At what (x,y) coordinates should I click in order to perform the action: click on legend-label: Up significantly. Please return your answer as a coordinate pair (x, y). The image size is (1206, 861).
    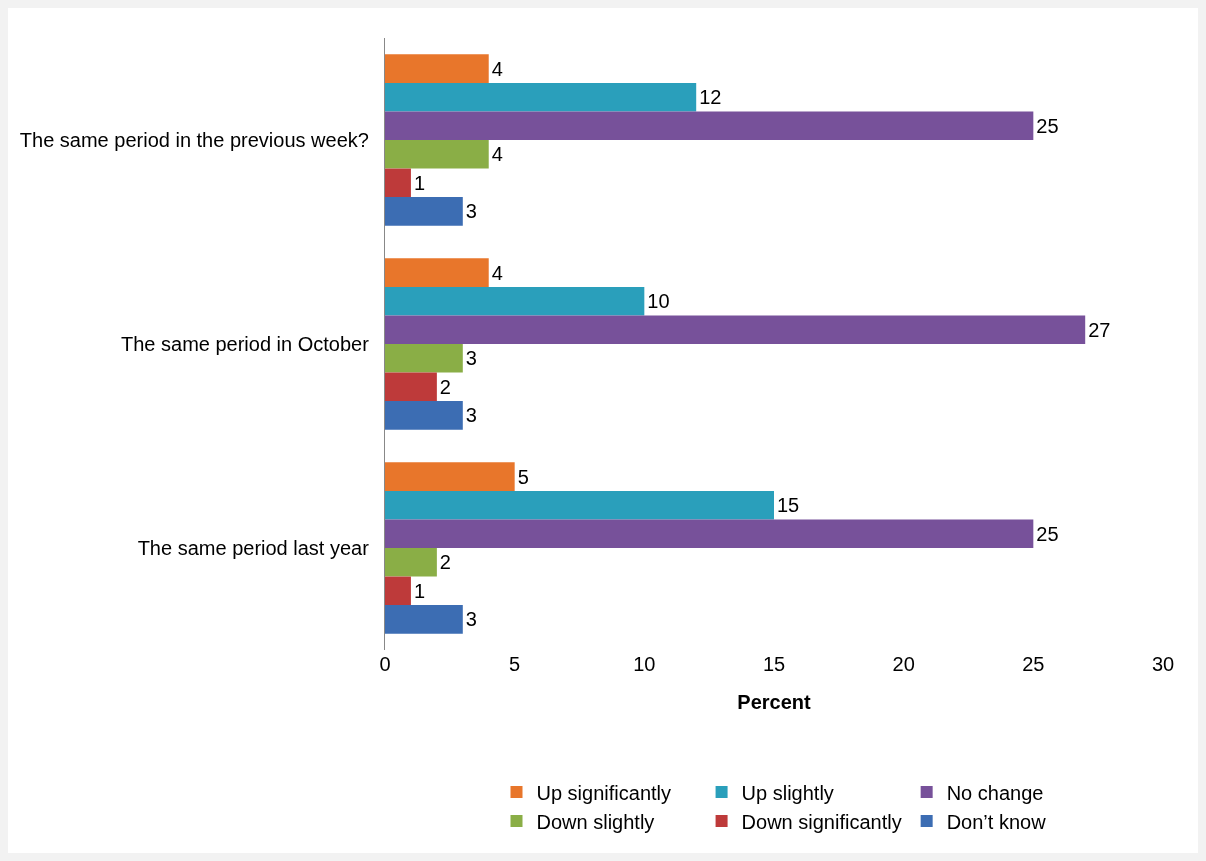
    Looking at the image, I should click on (604, 792).